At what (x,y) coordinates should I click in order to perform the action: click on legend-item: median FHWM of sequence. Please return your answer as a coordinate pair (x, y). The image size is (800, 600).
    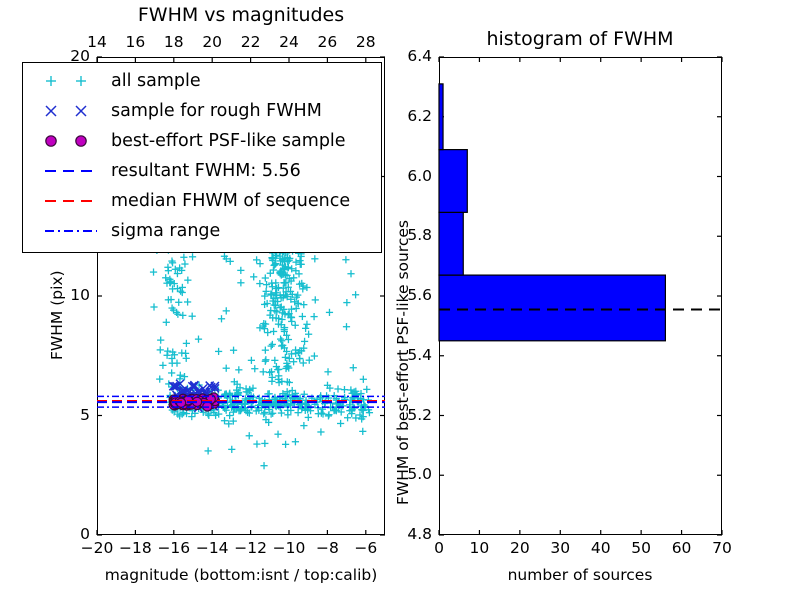
    Looking at the image, I should click on (202, 201).